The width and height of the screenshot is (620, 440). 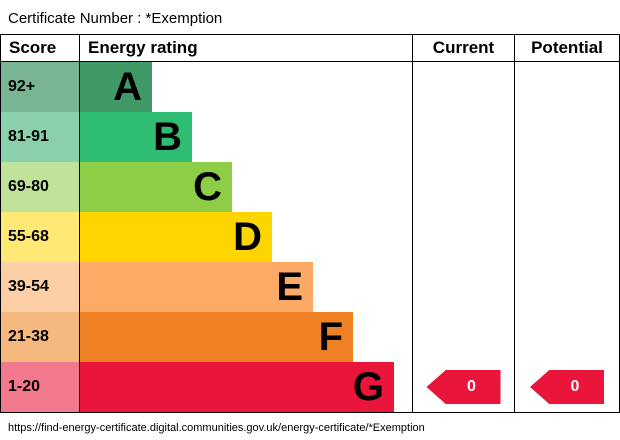 I want to click on potential-rating-value: 0, so click(x=575, y=386).